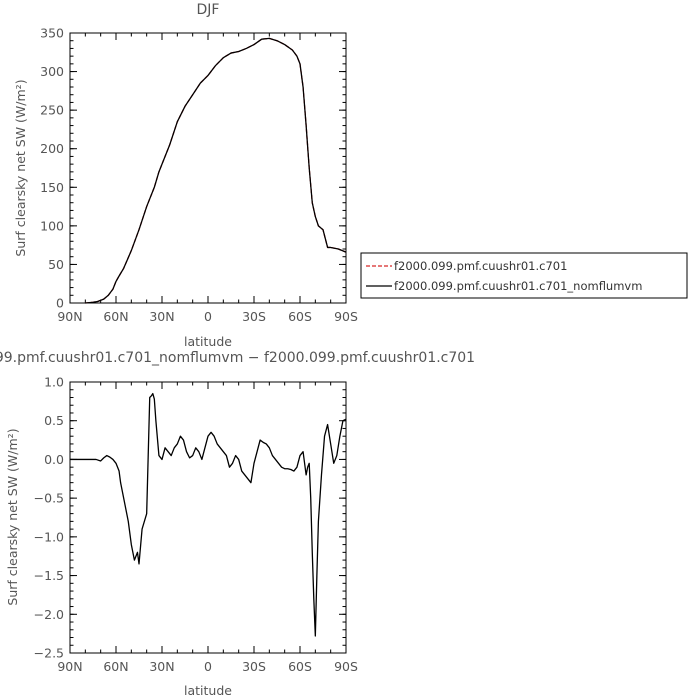 This screenshot has width=700, height=700. What do you see at coordinates (518, 286) in the screenshot?
I see `legend-label-2: f2000.099.pmf.cuushr01.c701_nomflumvm` at bounding box center [518, 286].